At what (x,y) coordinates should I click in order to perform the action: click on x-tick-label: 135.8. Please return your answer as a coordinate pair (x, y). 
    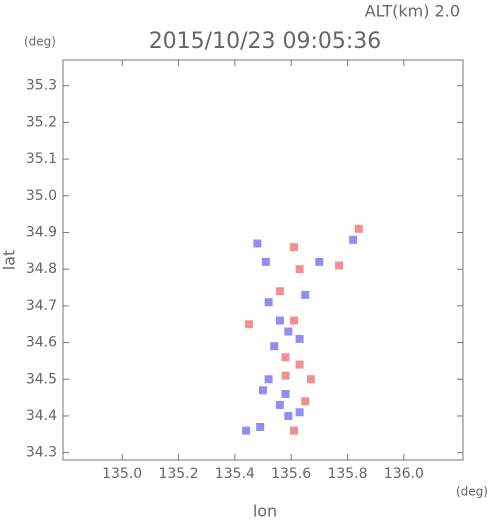
    Looking at the image, I should click on (347, 474).